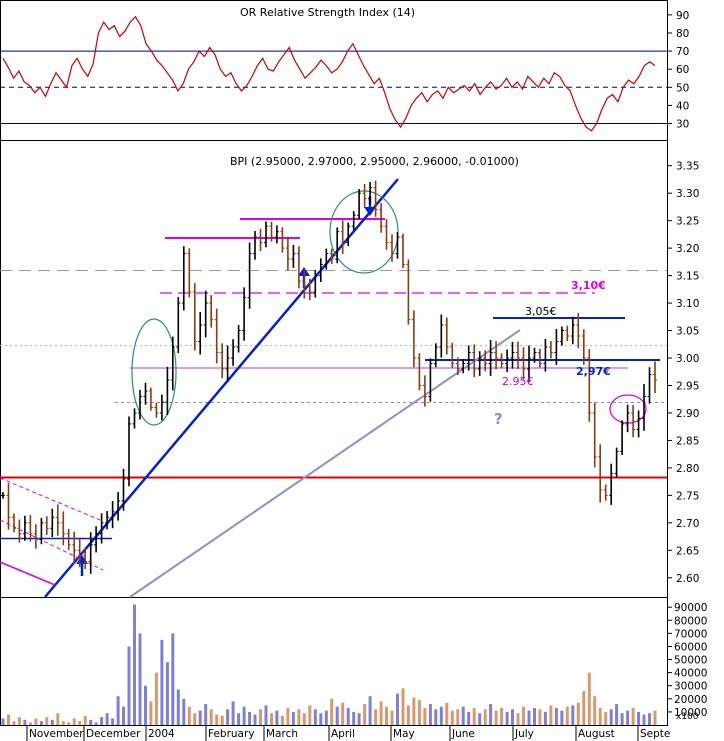 The height and width of the screenshot is (741, 724). Describe the element at coordinates (687, 167) in the screenshot. I see `price-tick-label: 3.35` at that location.